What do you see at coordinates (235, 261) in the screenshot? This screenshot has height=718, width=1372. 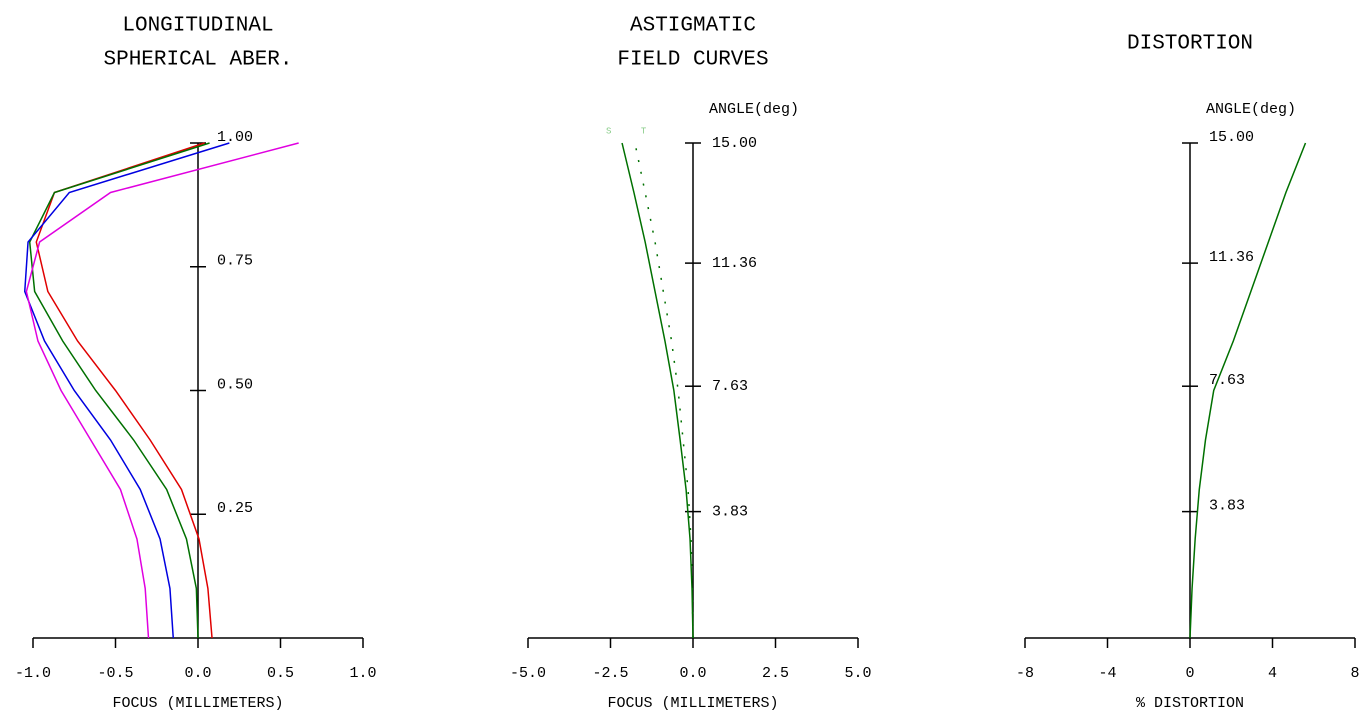 I see `y-tick-label: 0.75` at bounding box center [235, 261].